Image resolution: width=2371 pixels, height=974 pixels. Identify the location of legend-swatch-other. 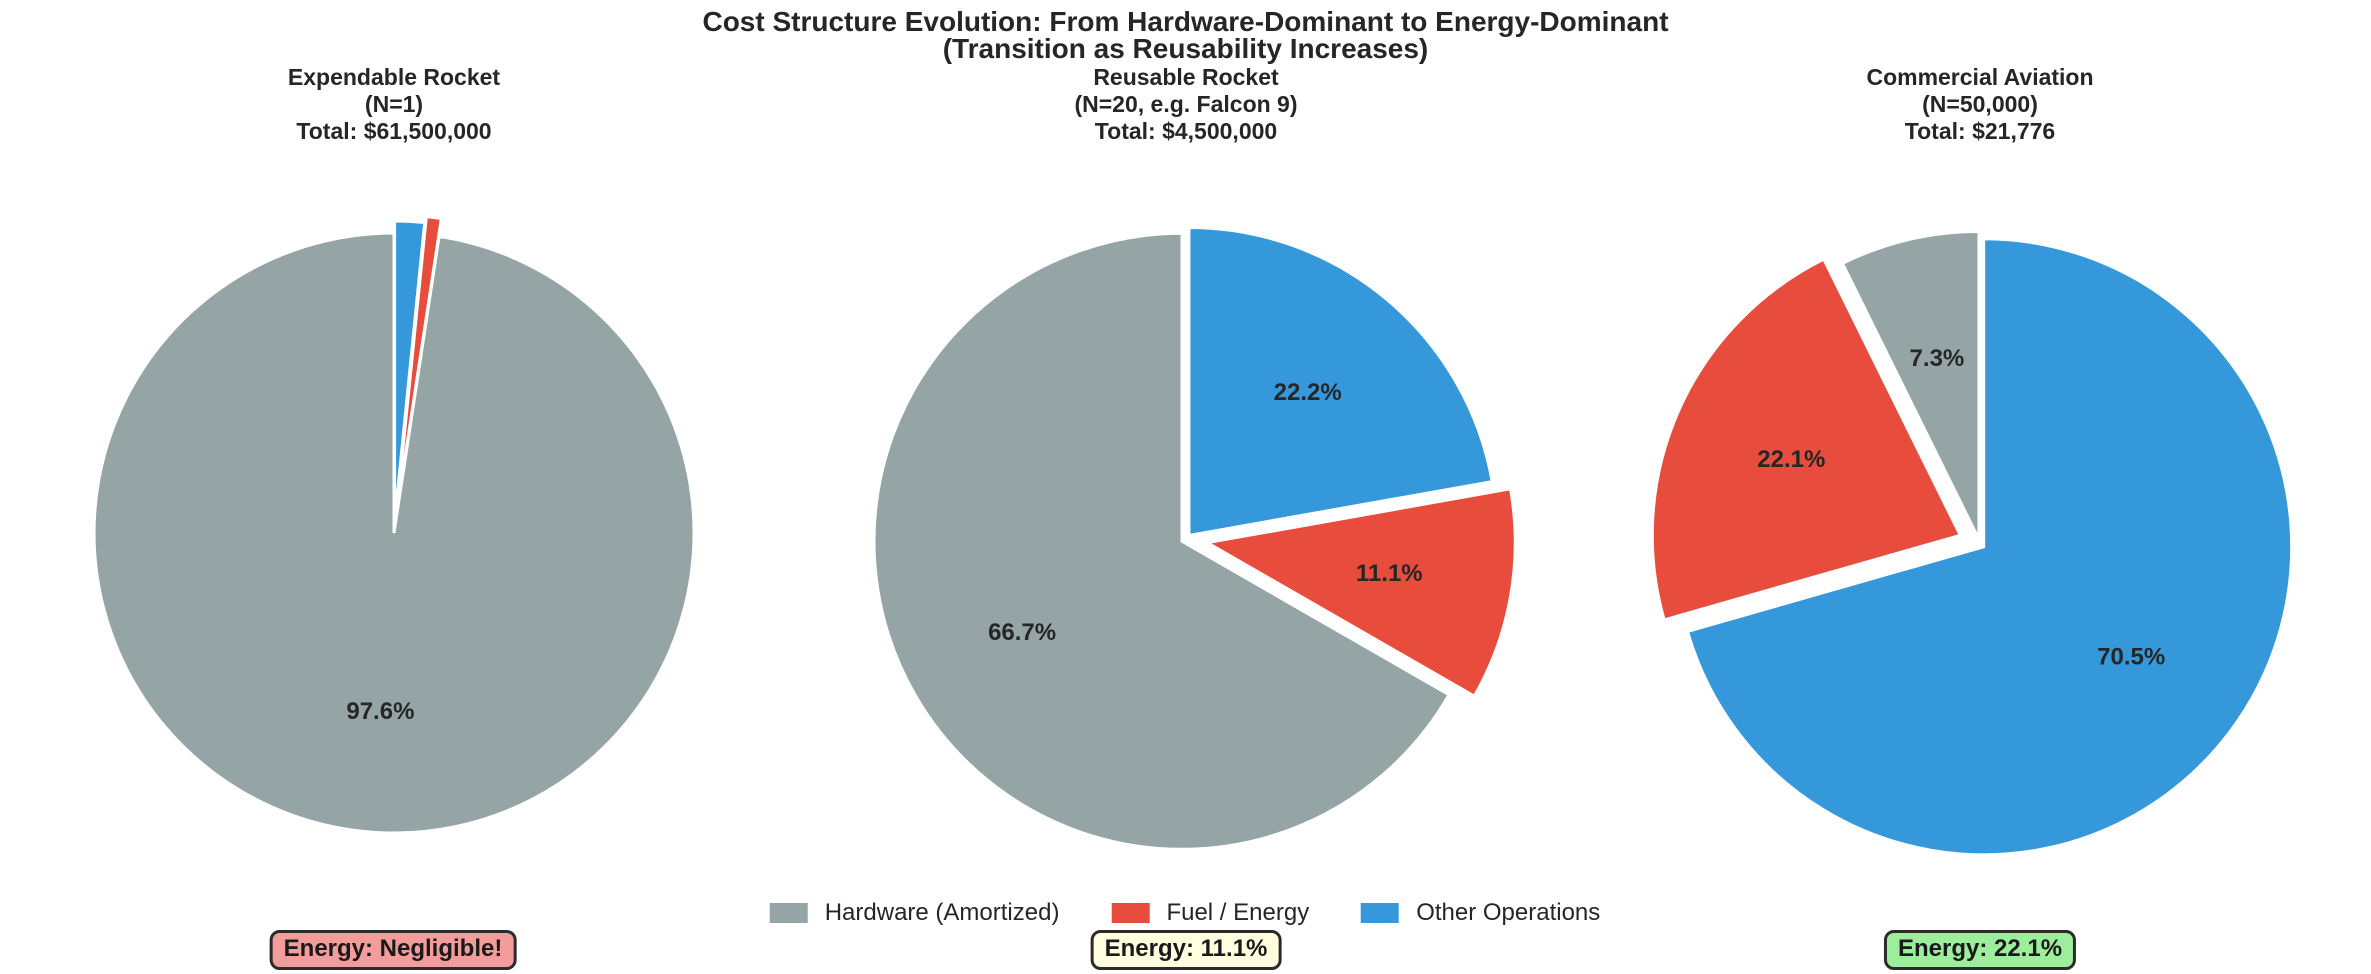
(1380, 913).